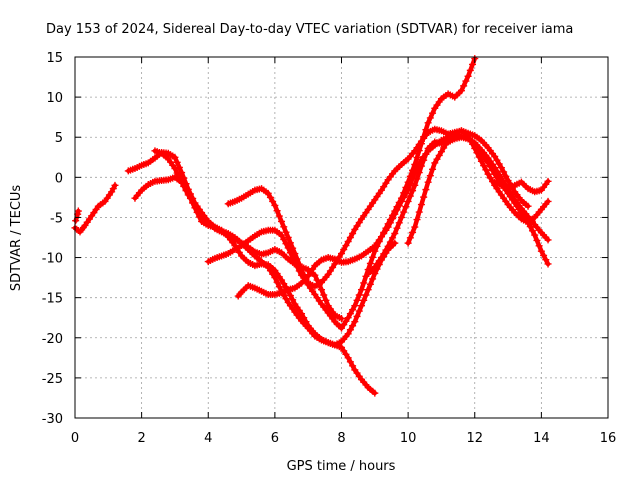 This screenshot has height=480, width=640. What do you see at coordinates (54, 58) in the screenshot?
I see `y-tick-label: 15` at bounding box center [54, 58].